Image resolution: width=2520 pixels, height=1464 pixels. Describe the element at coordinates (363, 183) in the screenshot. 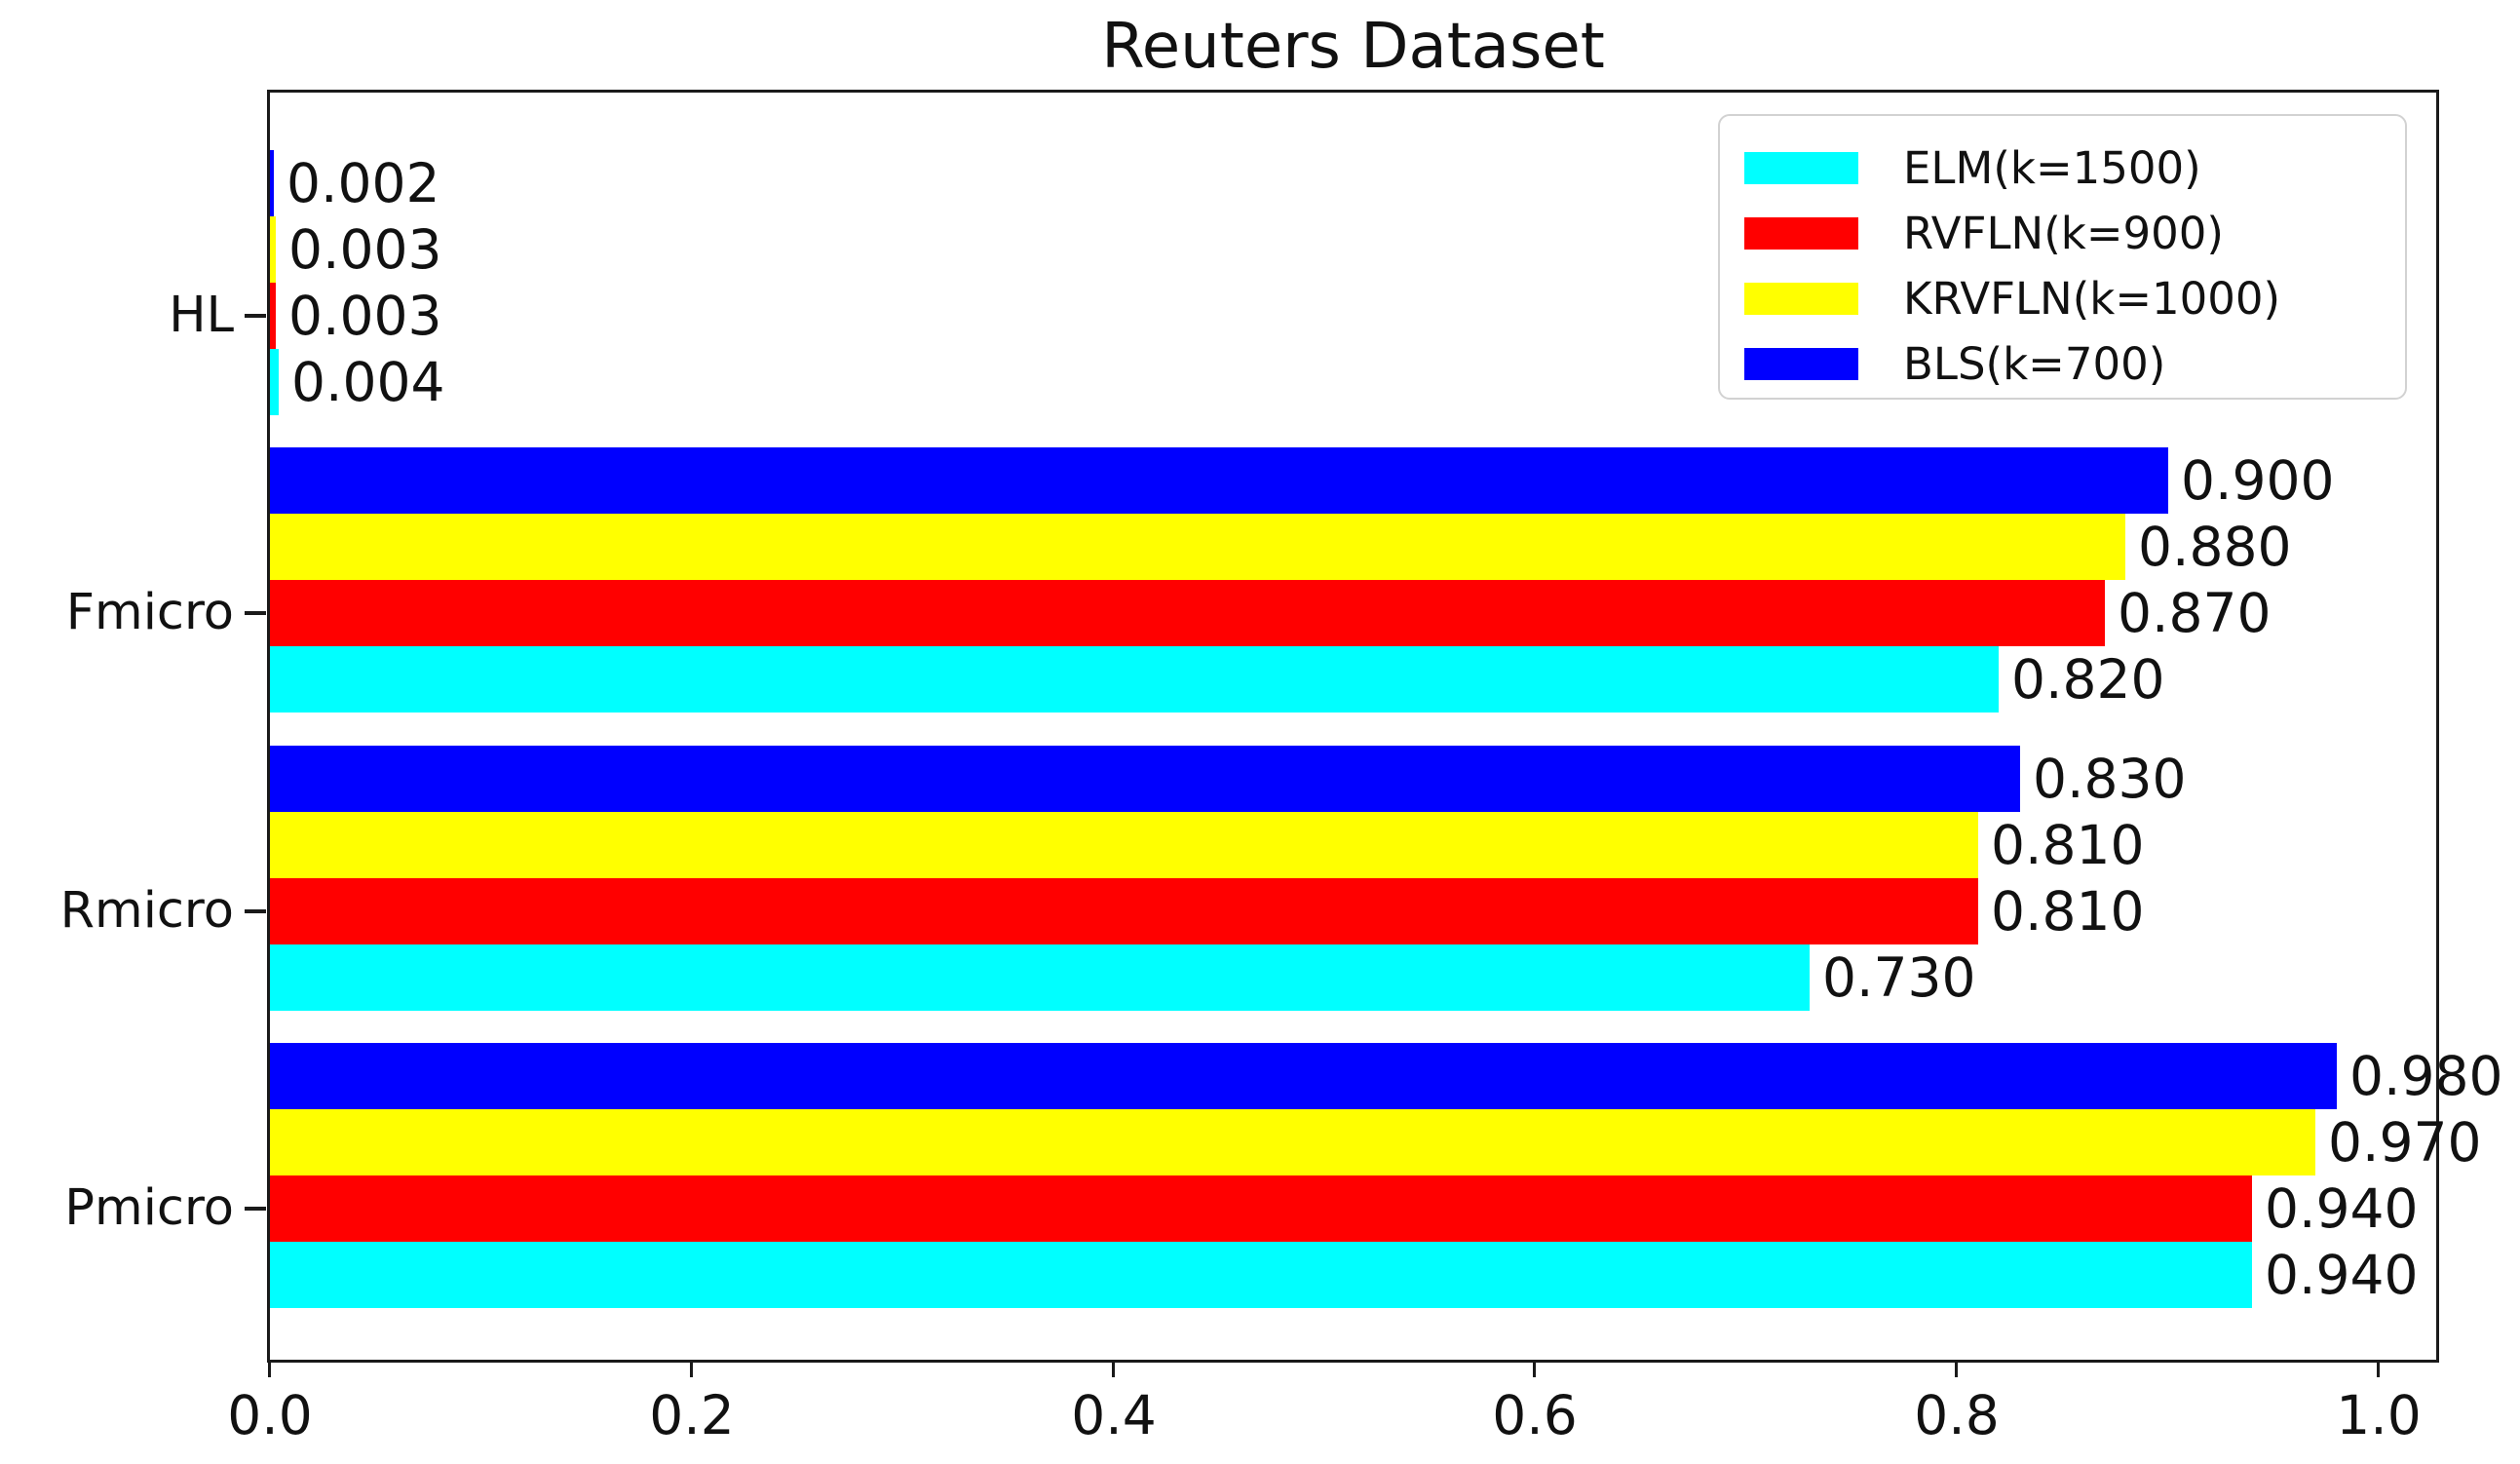

I see `value-label-bls-k-700-hl: 0.002` at that location.